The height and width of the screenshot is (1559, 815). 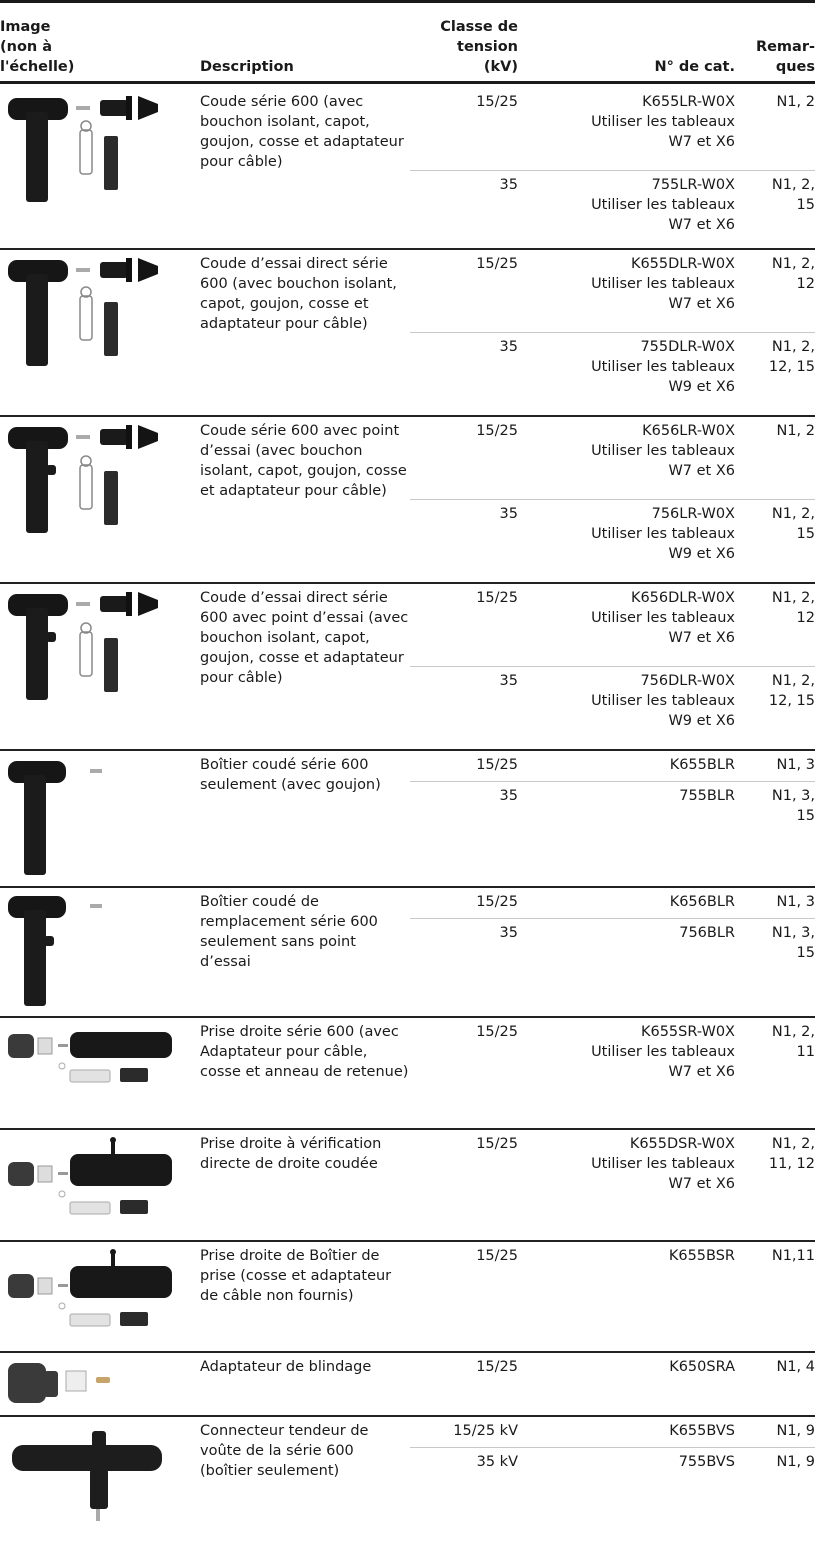 What do you see at coordinates (497, 1462) in the screenshot?
I see `voltage-cell: 35 kV` at bounding box center [497, 1462].